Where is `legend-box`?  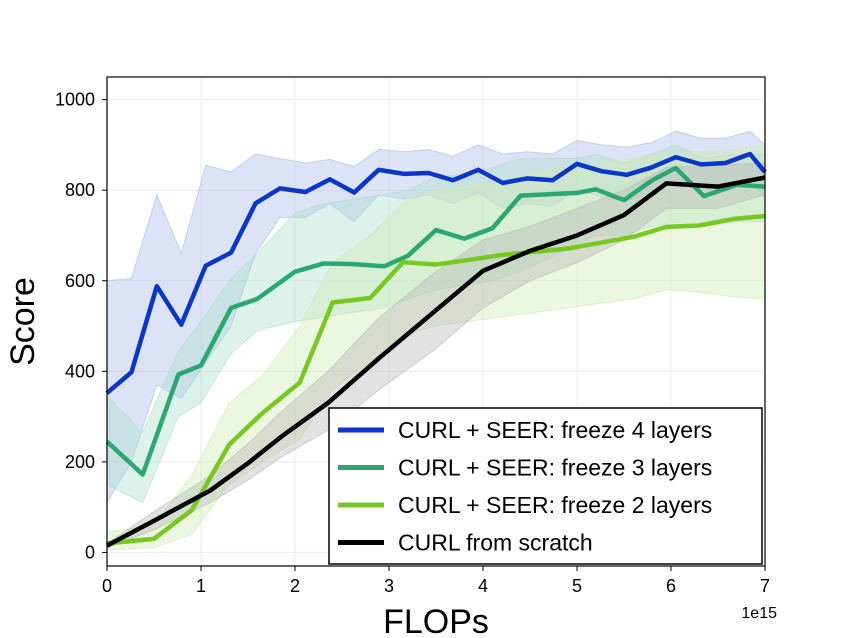
legend-box is located at coordinates (545, 486).